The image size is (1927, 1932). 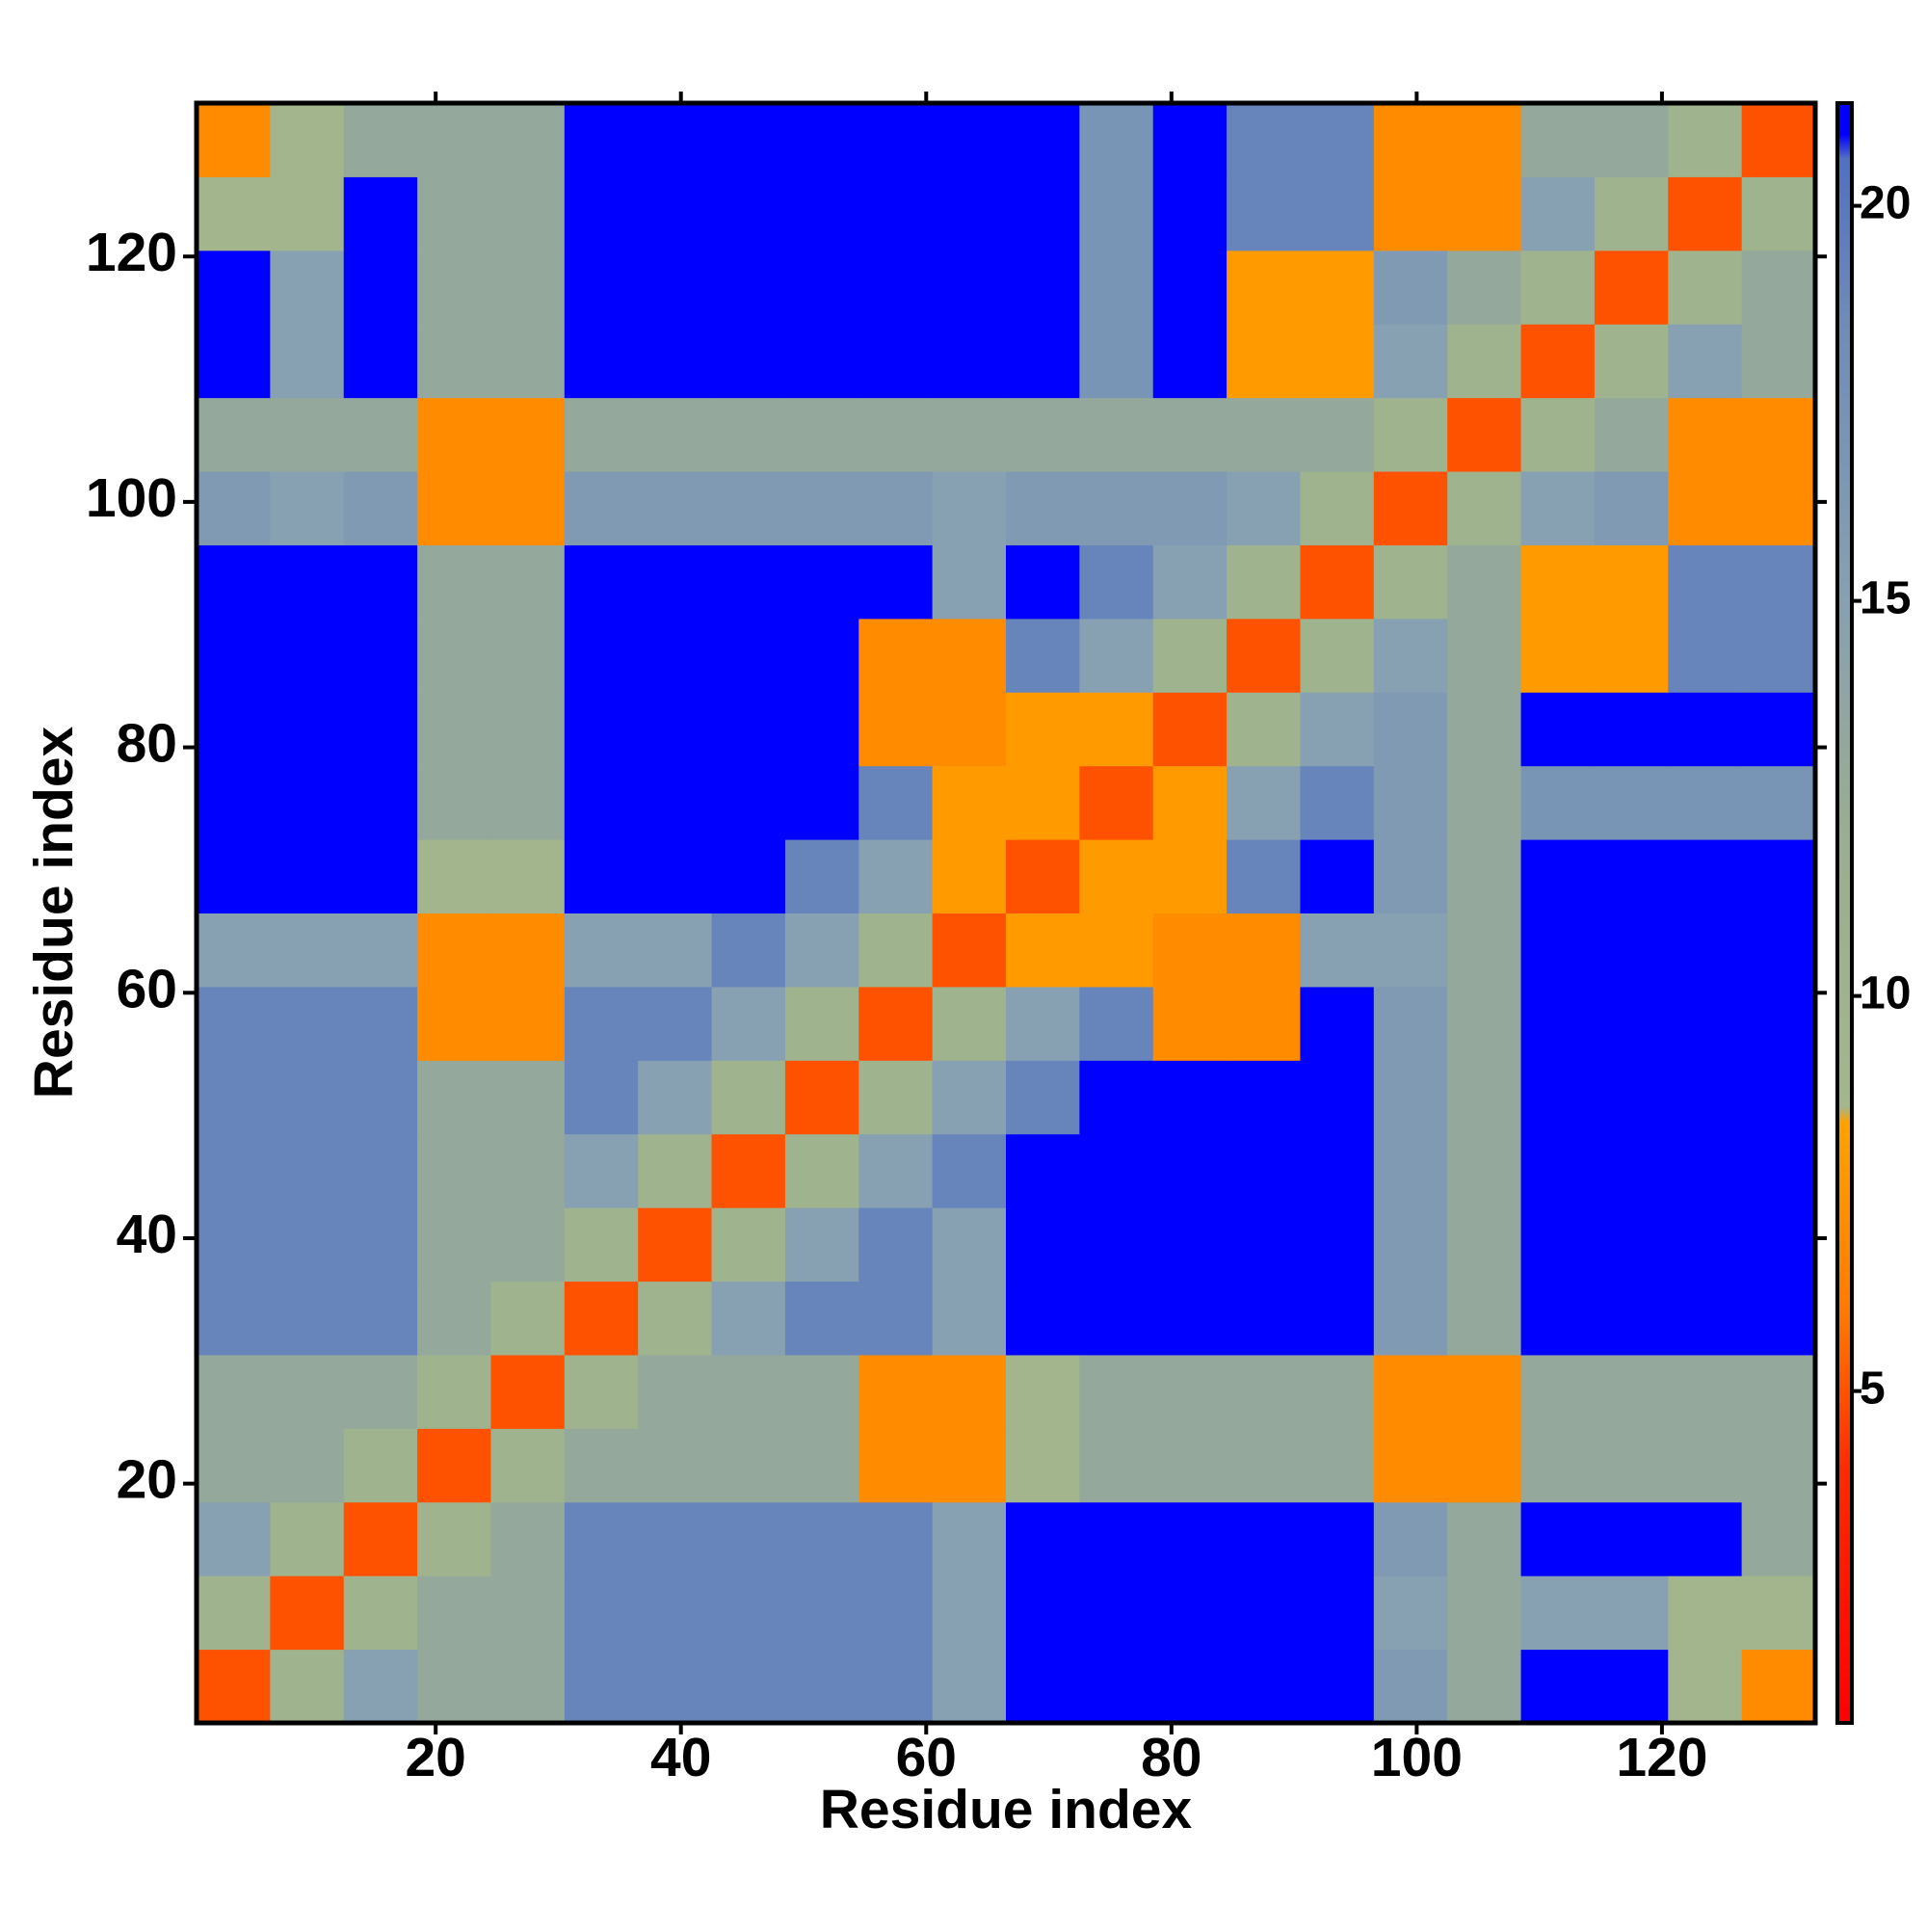 I want to click on y-tick-label: 80, so click(x=147, y=744).